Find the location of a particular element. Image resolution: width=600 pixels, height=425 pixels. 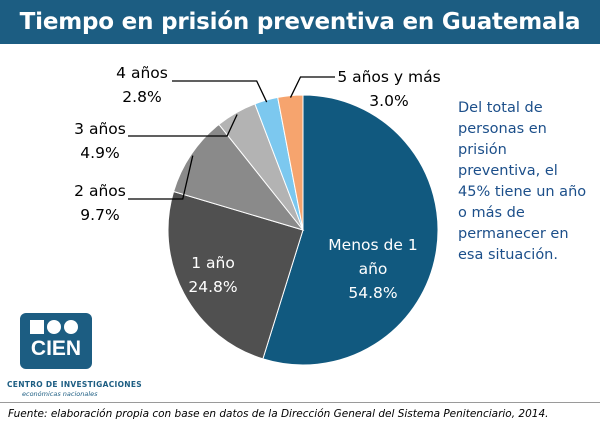

slice-label: año is located at coordinates (373, 269).